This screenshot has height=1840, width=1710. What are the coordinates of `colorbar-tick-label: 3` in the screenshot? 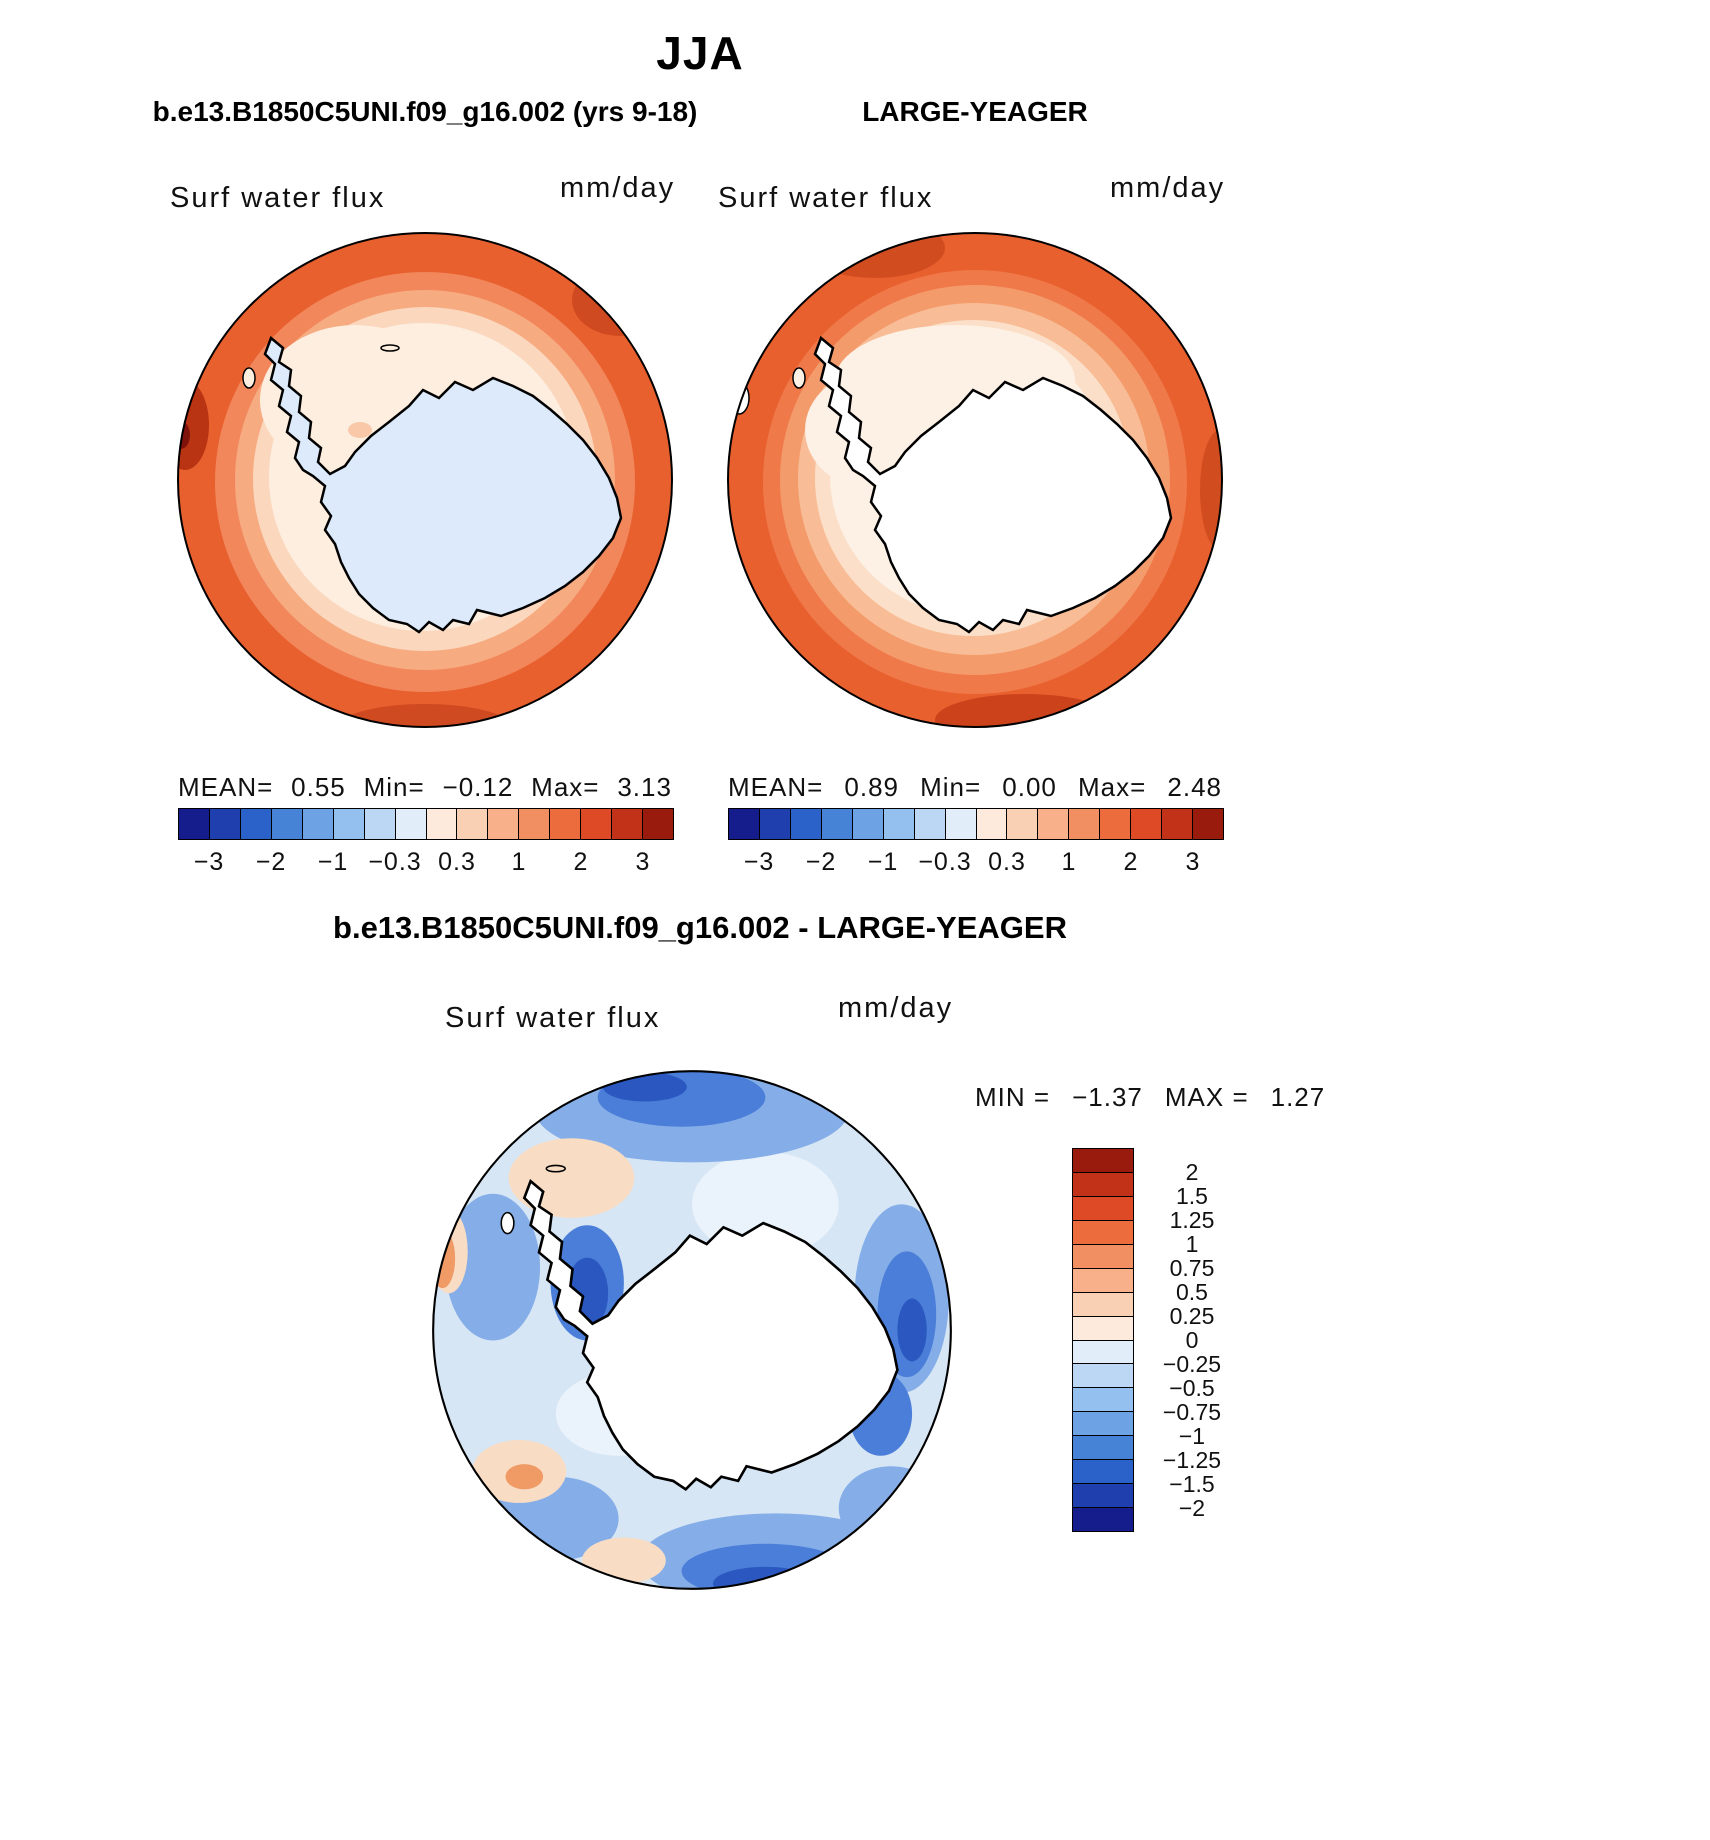 It's located at (1193, 862).